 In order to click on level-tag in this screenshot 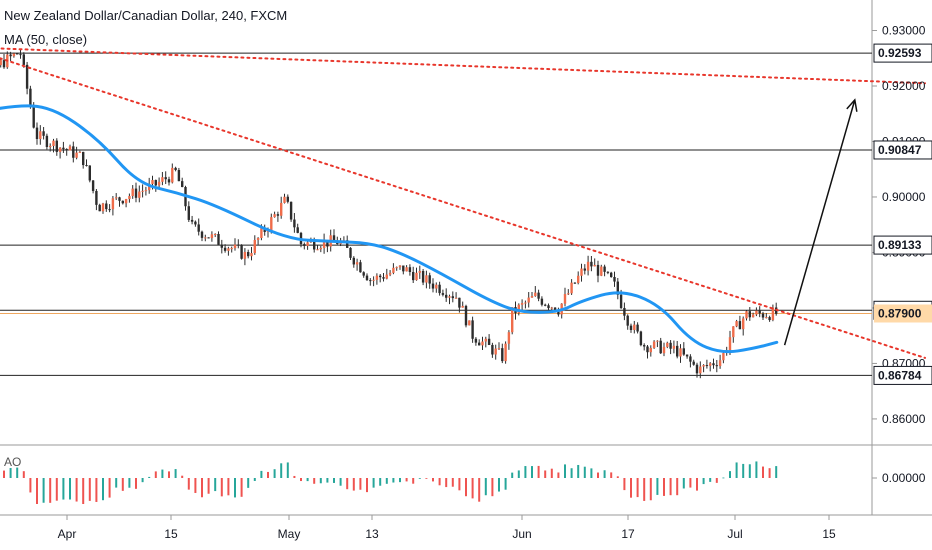, I will do `click(902, 375)`.